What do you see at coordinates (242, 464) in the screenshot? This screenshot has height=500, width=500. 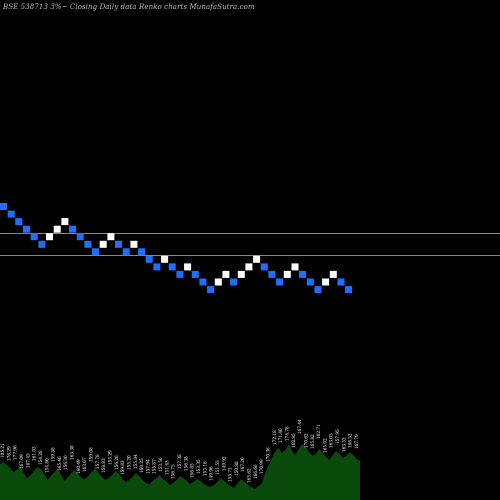 I see `volume-label: 167.20` at bounding box center [242, 464].